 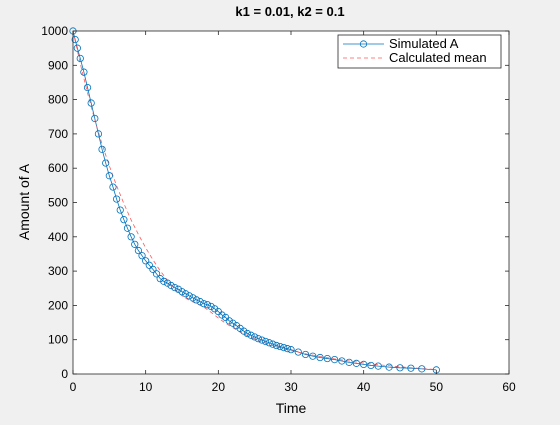 What do you see at coordinates (219, 387) in the screenshot?
I see `x-tick-label: 20` at bounding box center [219, 387].